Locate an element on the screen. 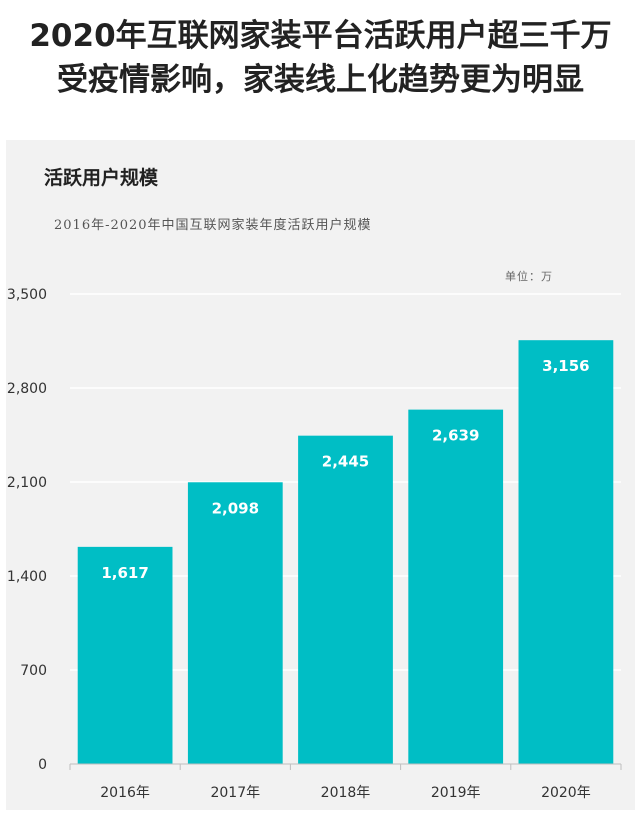  chart-title: 2016年-2020年中国互联网家装年度活跃用户规模 is located at coordinates (213, 225).